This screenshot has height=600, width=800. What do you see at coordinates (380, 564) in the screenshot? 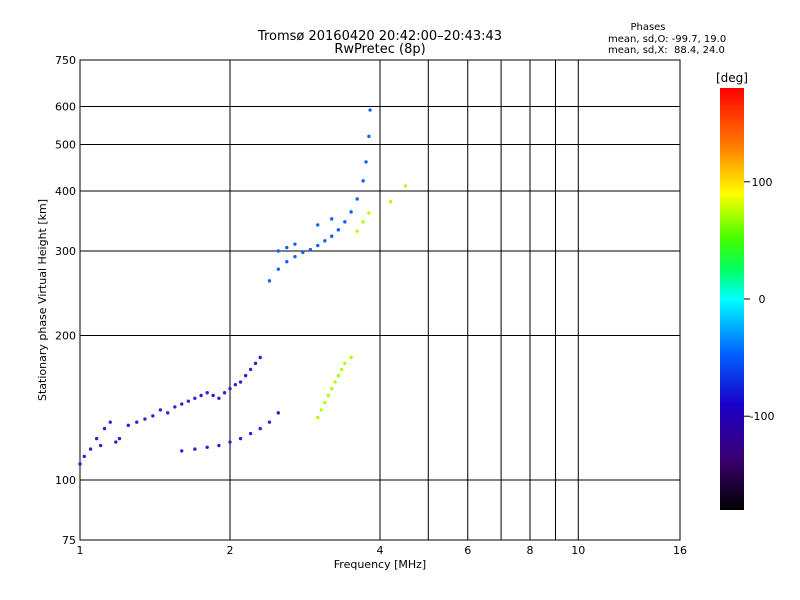
I see `x-axis-label: Frequency [MHz]` at bounding box center [380, 564].